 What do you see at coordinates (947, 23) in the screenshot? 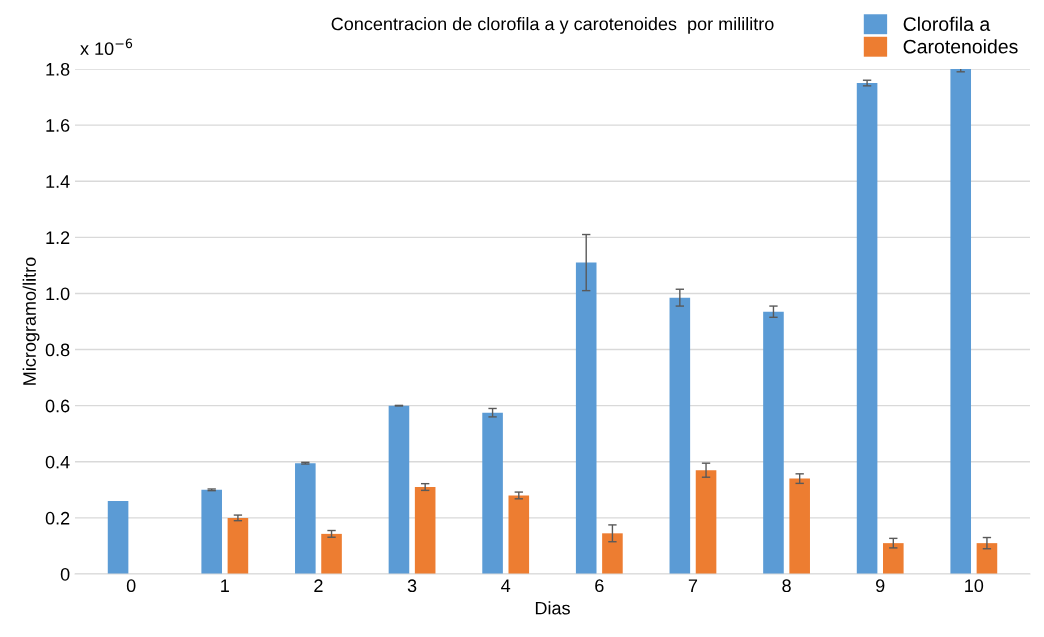
I see `legend-label: Clorofila a` at bounding box center [947, 23].